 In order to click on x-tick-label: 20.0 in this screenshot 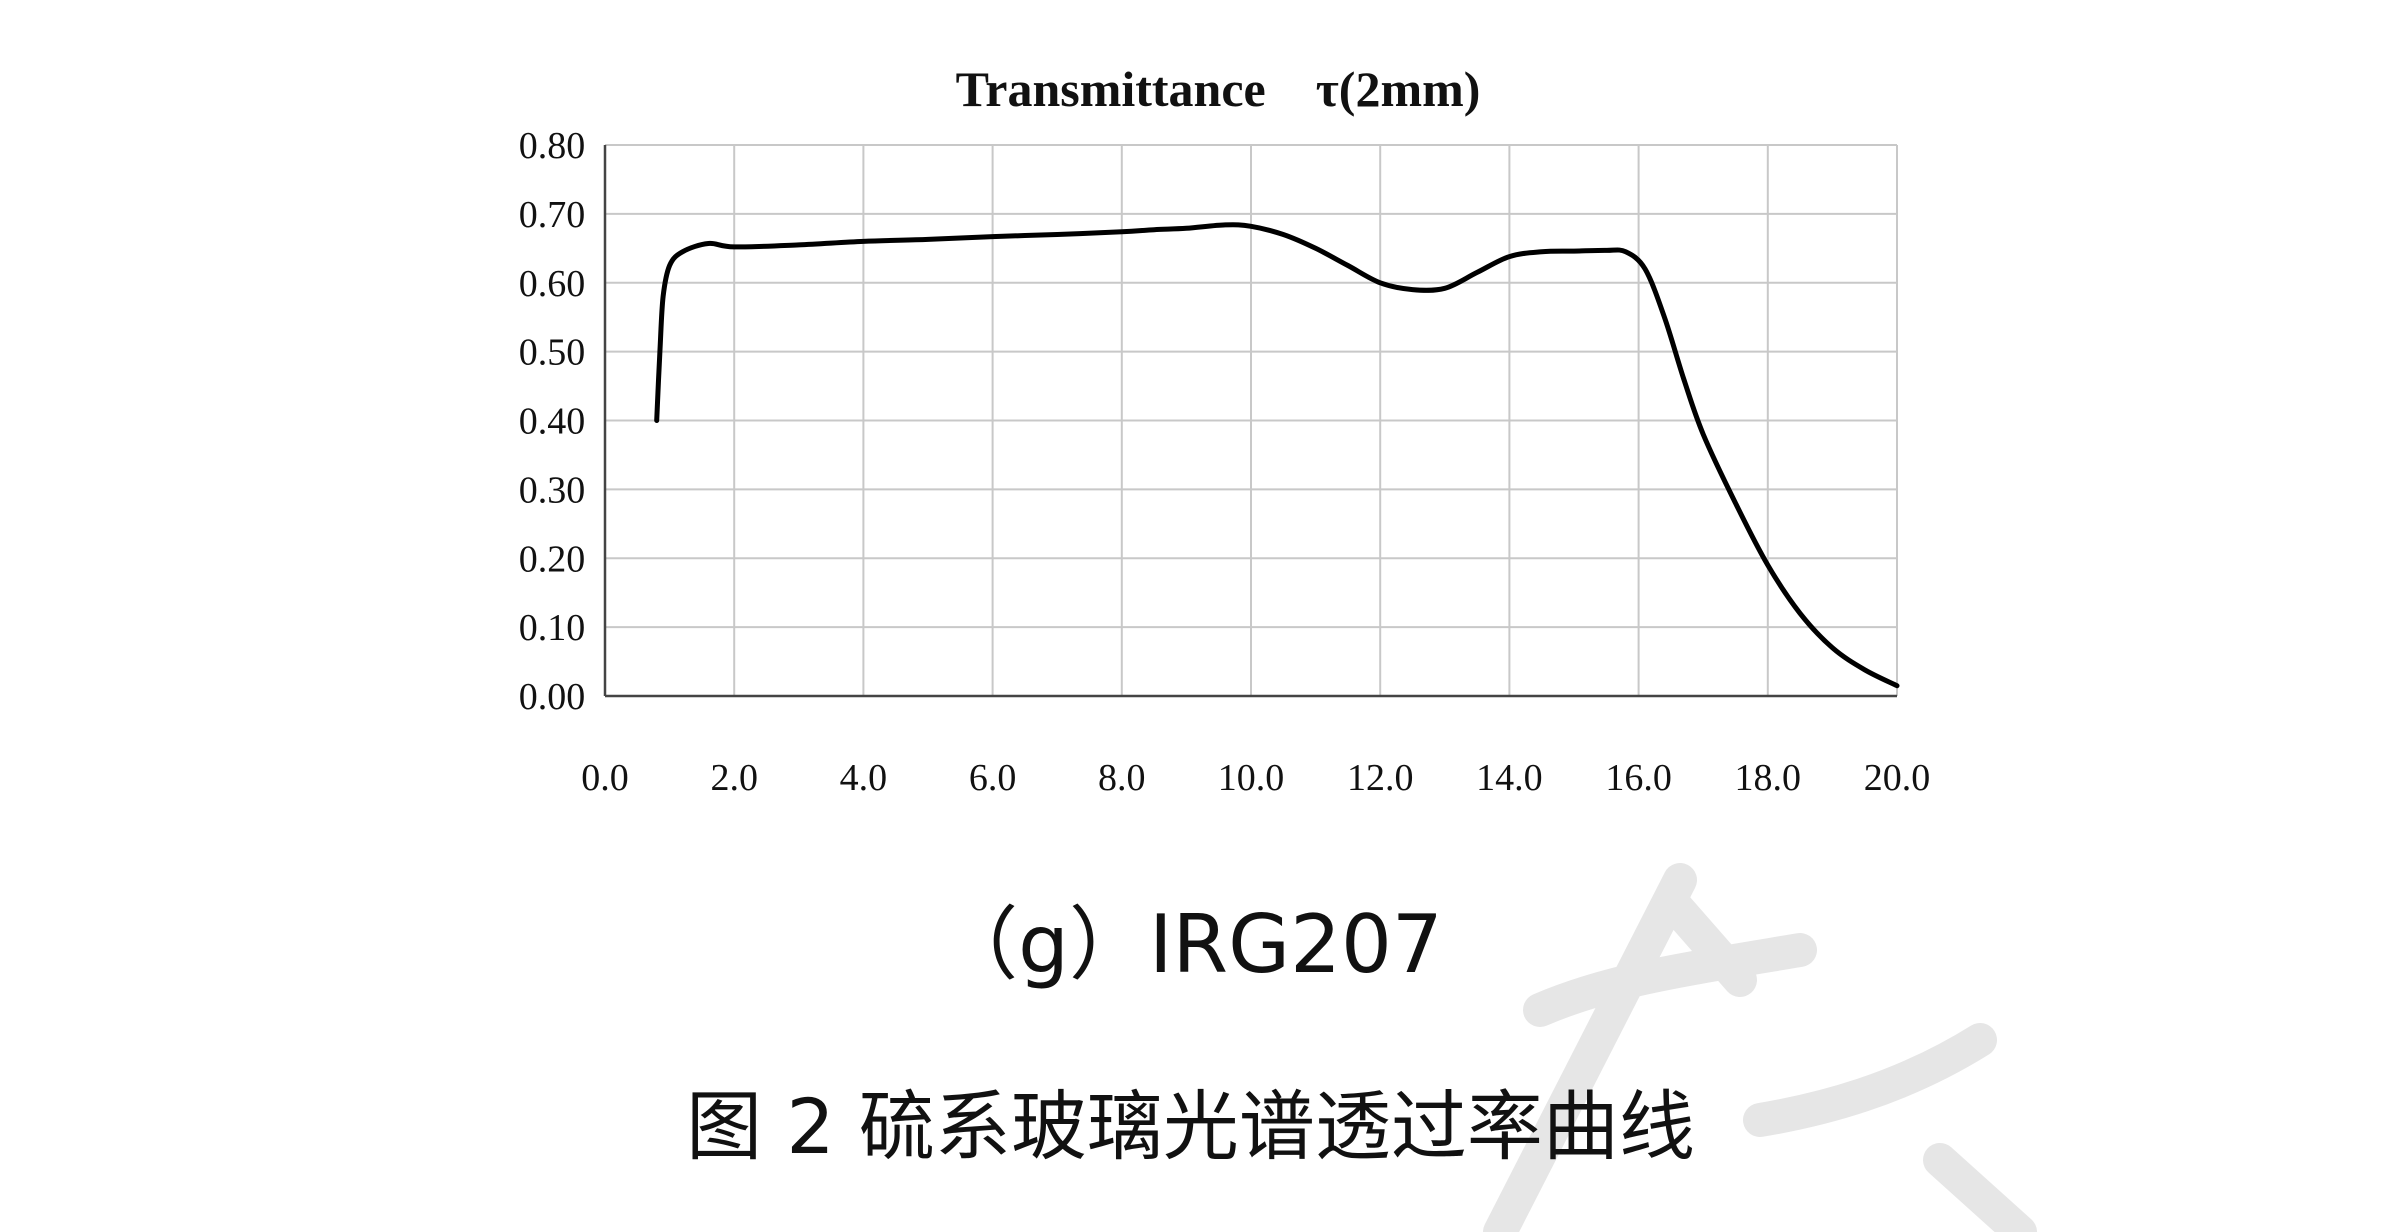, I will do `click(1897, 778)`.